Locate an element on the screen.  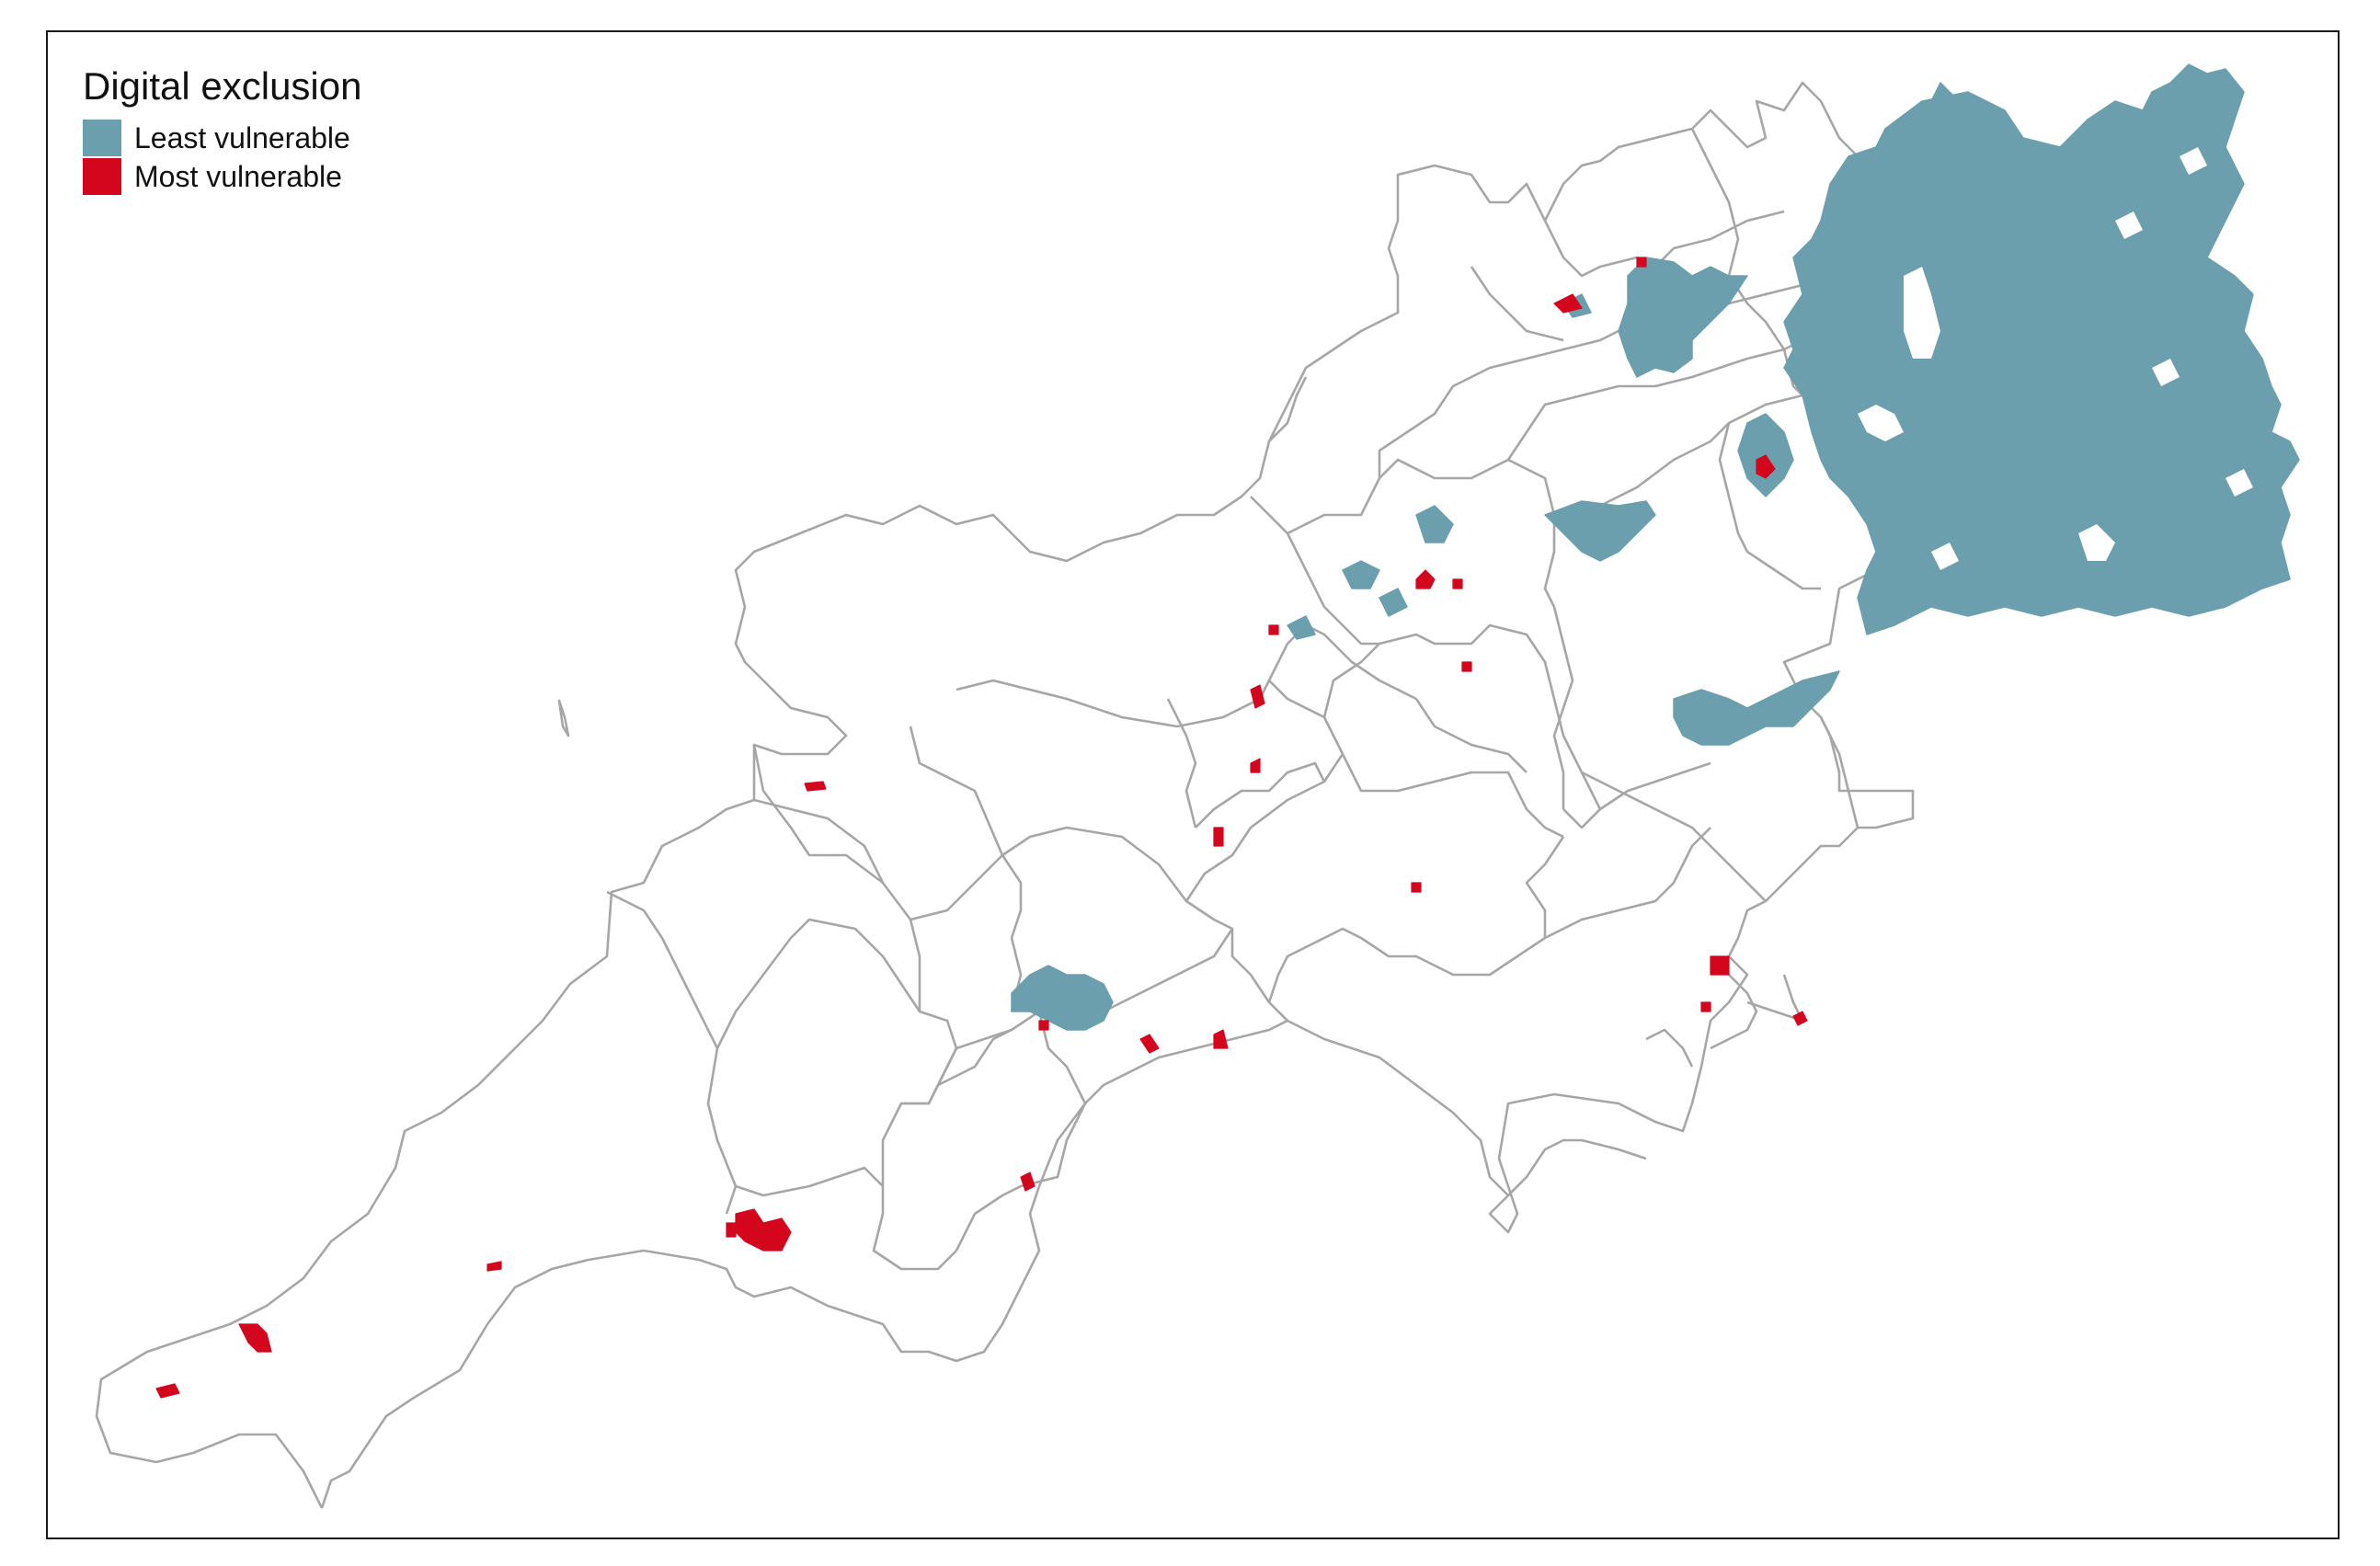
legend-title: Digital exclusion is located at coordinates (222, 86).